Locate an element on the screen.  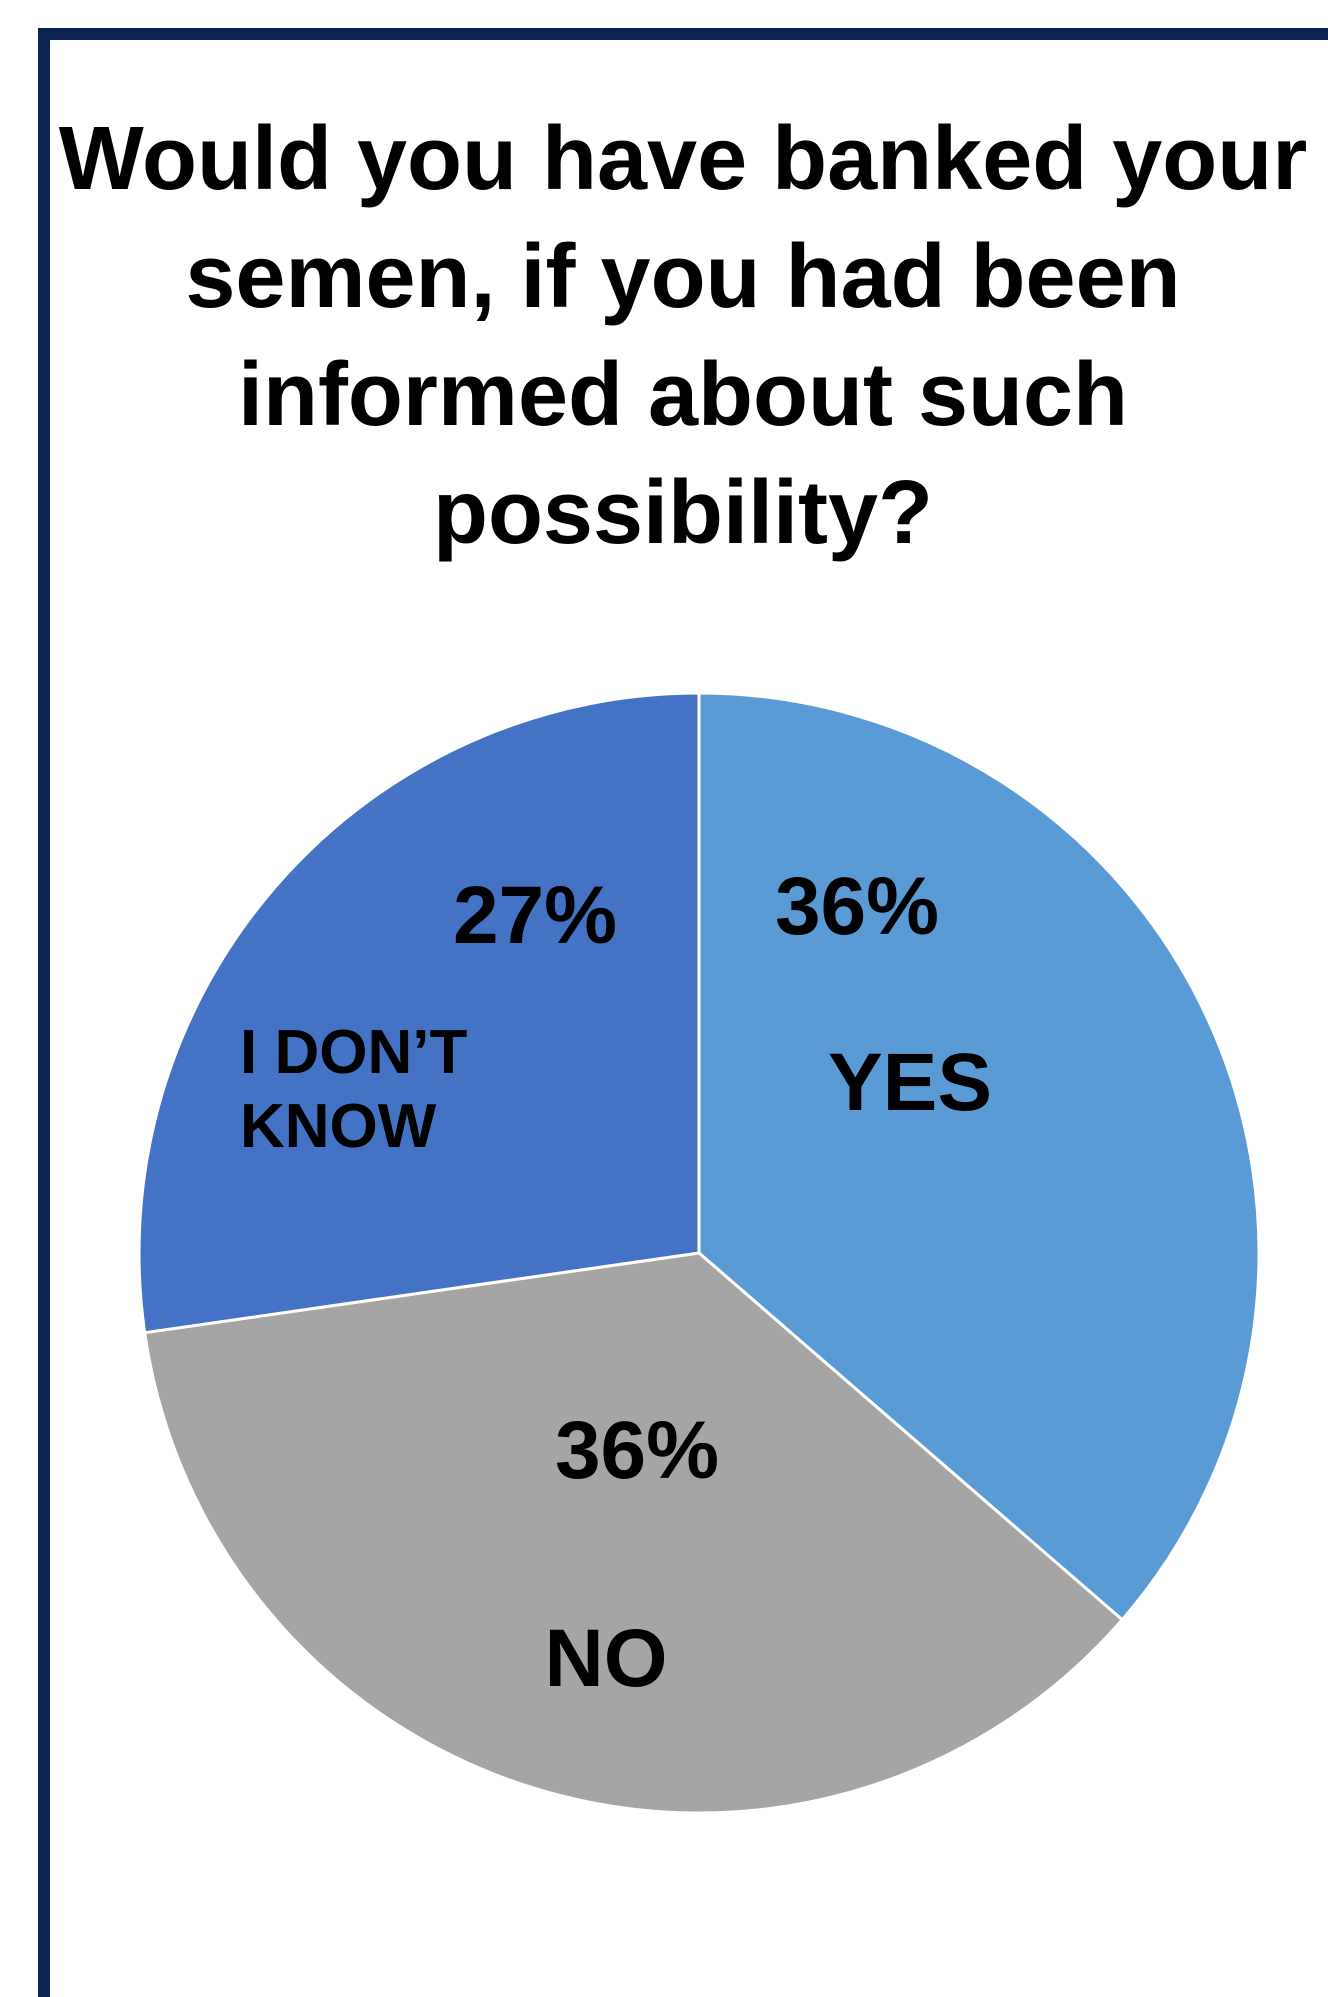
slice-category-label-idontknow: I DON’T KNOW is located at coordinates (353, 1089).